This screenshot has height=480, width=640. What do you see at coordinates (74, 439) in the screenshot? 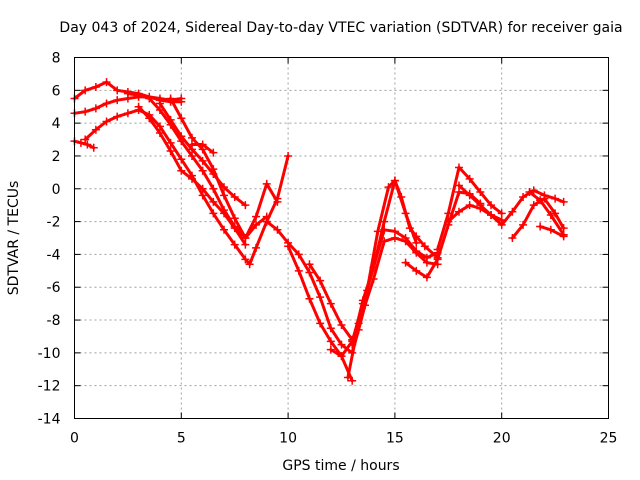
I see `x-tick-label: 0` at bounding box center [74, 439].